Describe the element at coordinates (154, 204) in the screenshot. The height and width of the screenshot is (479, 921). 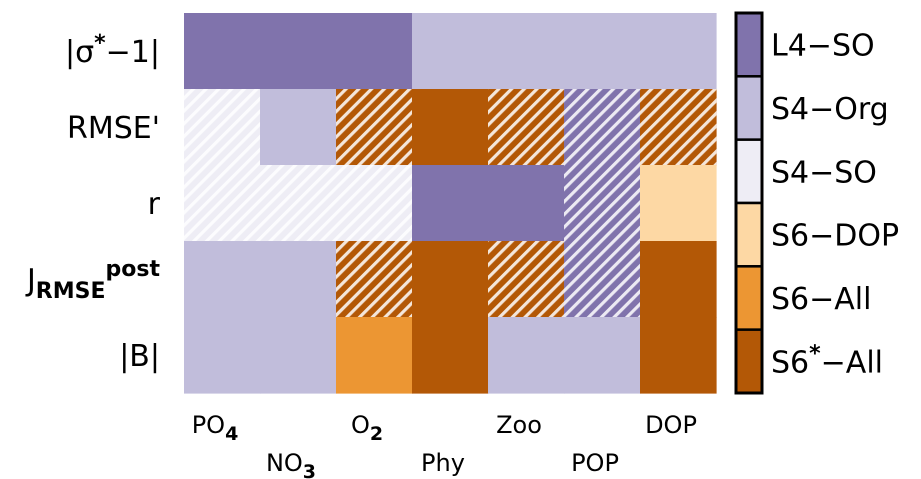
I see `row-label: r` at that location.